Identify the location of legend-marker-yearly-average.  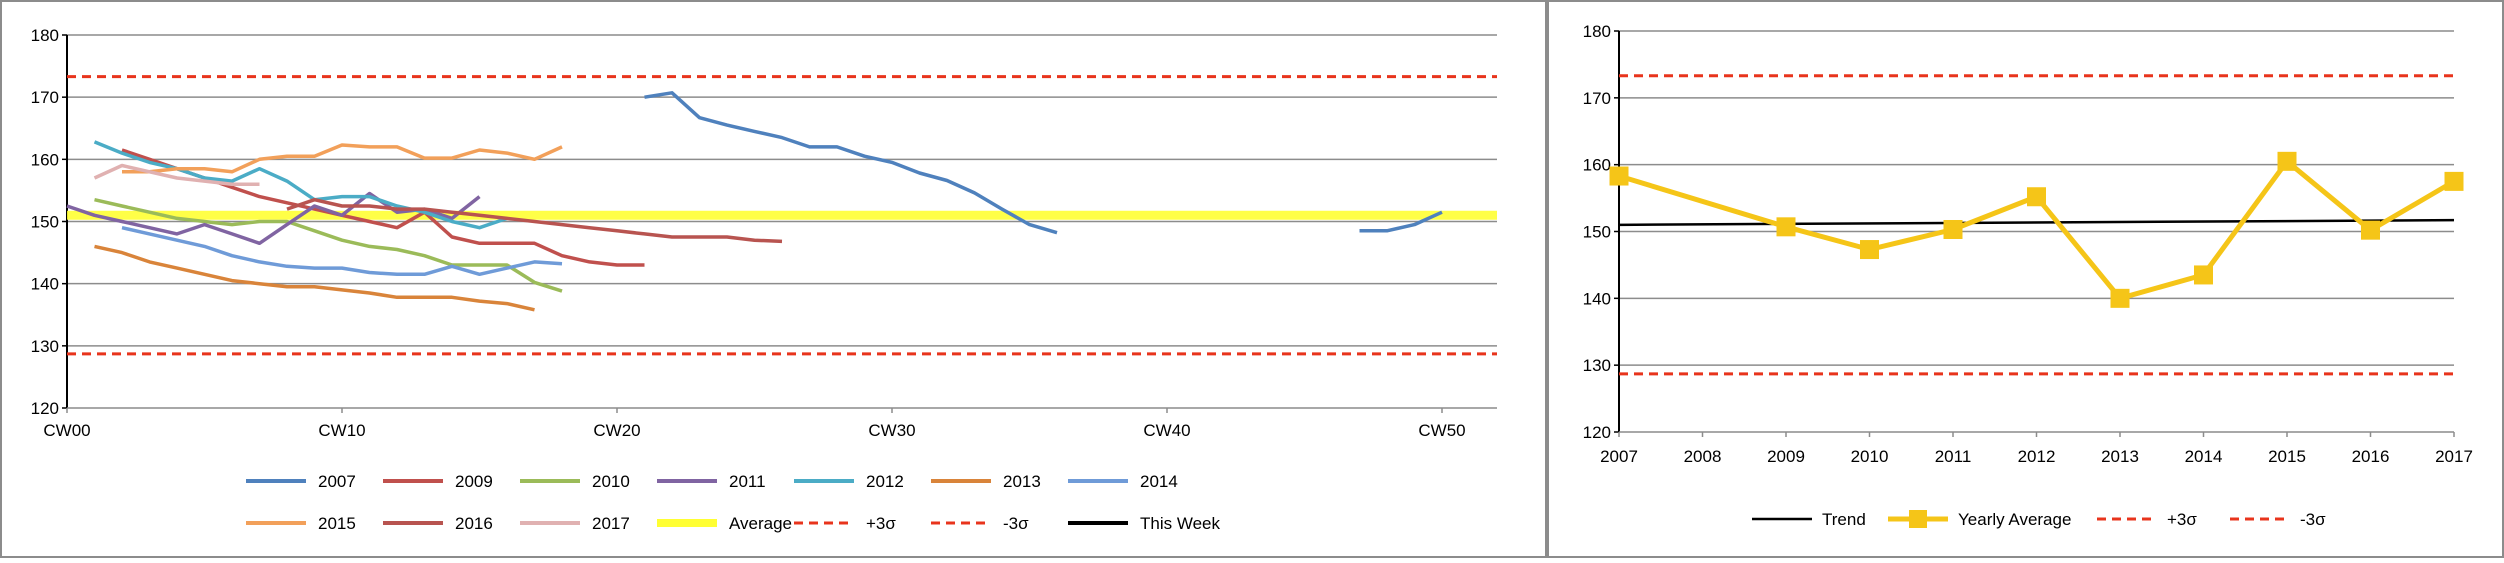
(1918, 519).